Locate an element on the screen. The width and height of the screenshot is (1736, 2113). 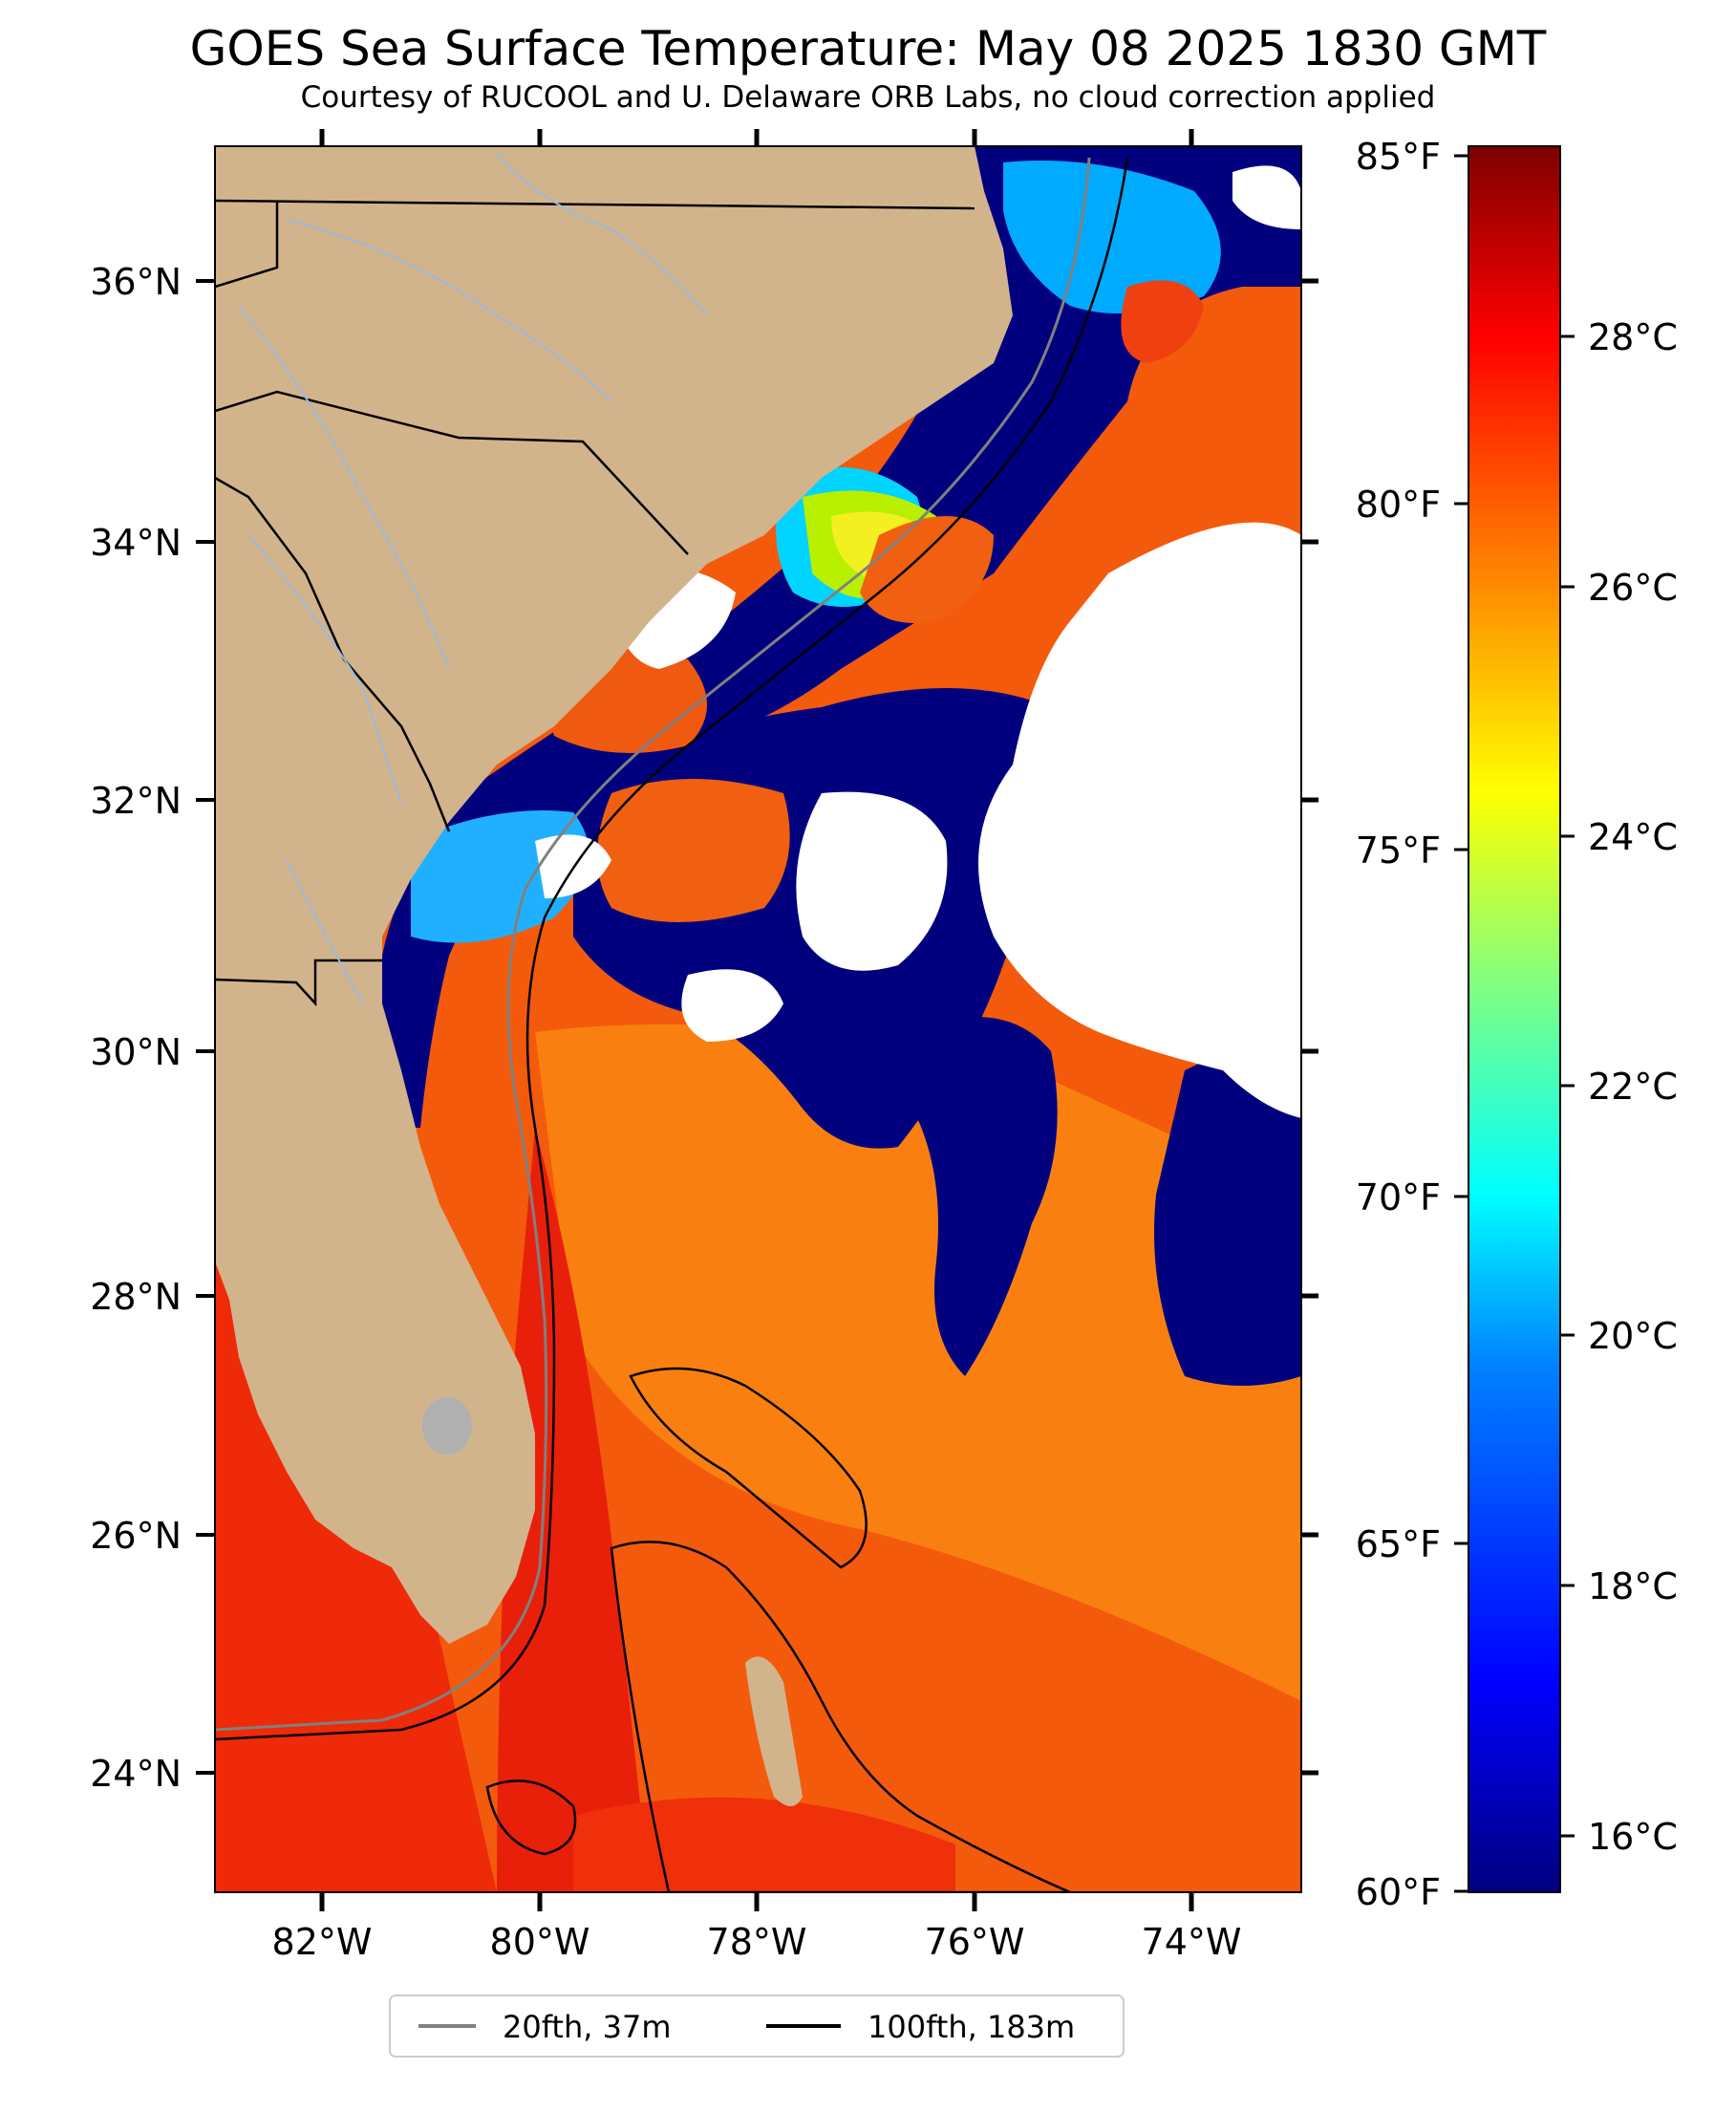
contour-little-bahama-bank is located at coordinates (749, 1468).